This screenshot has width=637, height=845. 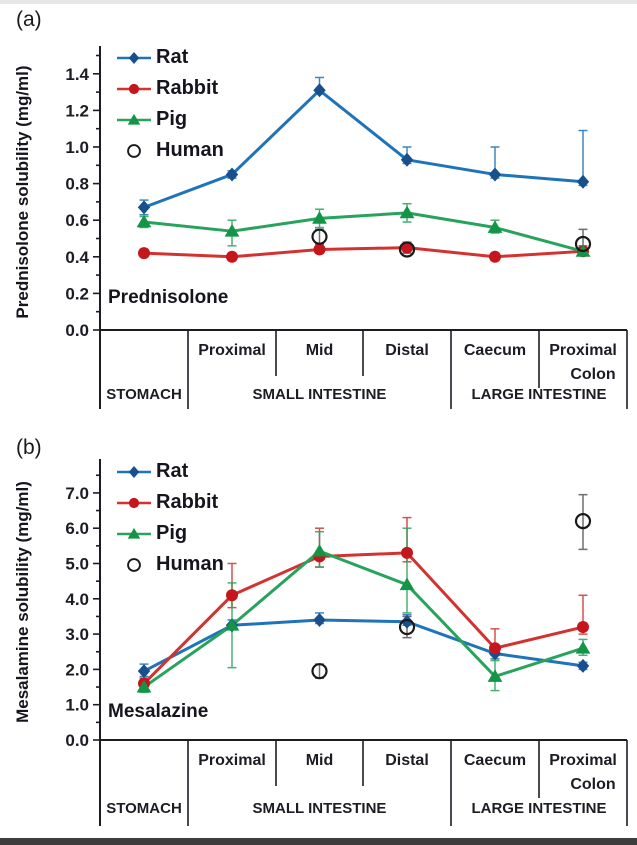 I want to click on chart-a-markers-rat, so click(x=363, y=149).